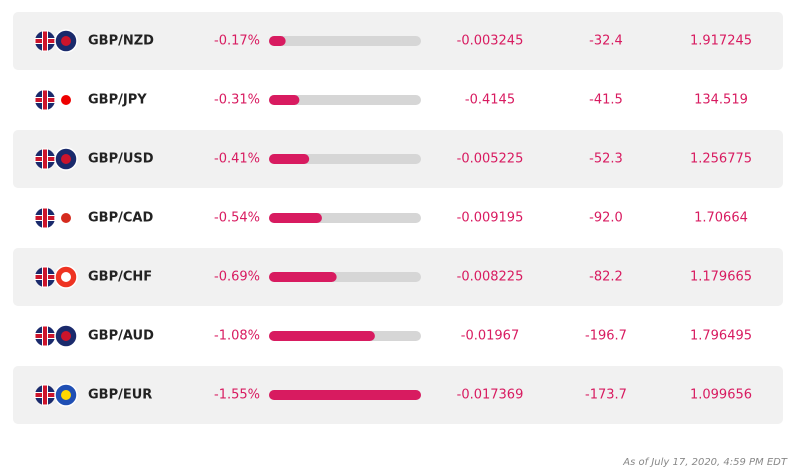 Image resolution: width=807 pixels, height=474 pixels. Describe the element at coordinates (606, 395) in the screenshot. I see `pips: -173.7` at that location.